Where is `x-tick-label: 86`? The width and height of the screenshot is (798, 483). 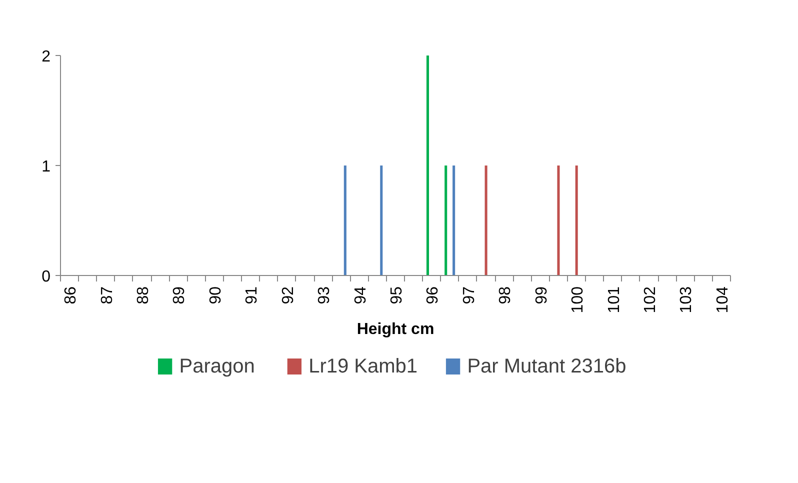
x-tick-label: 86 is located at coordinates (71, 295).